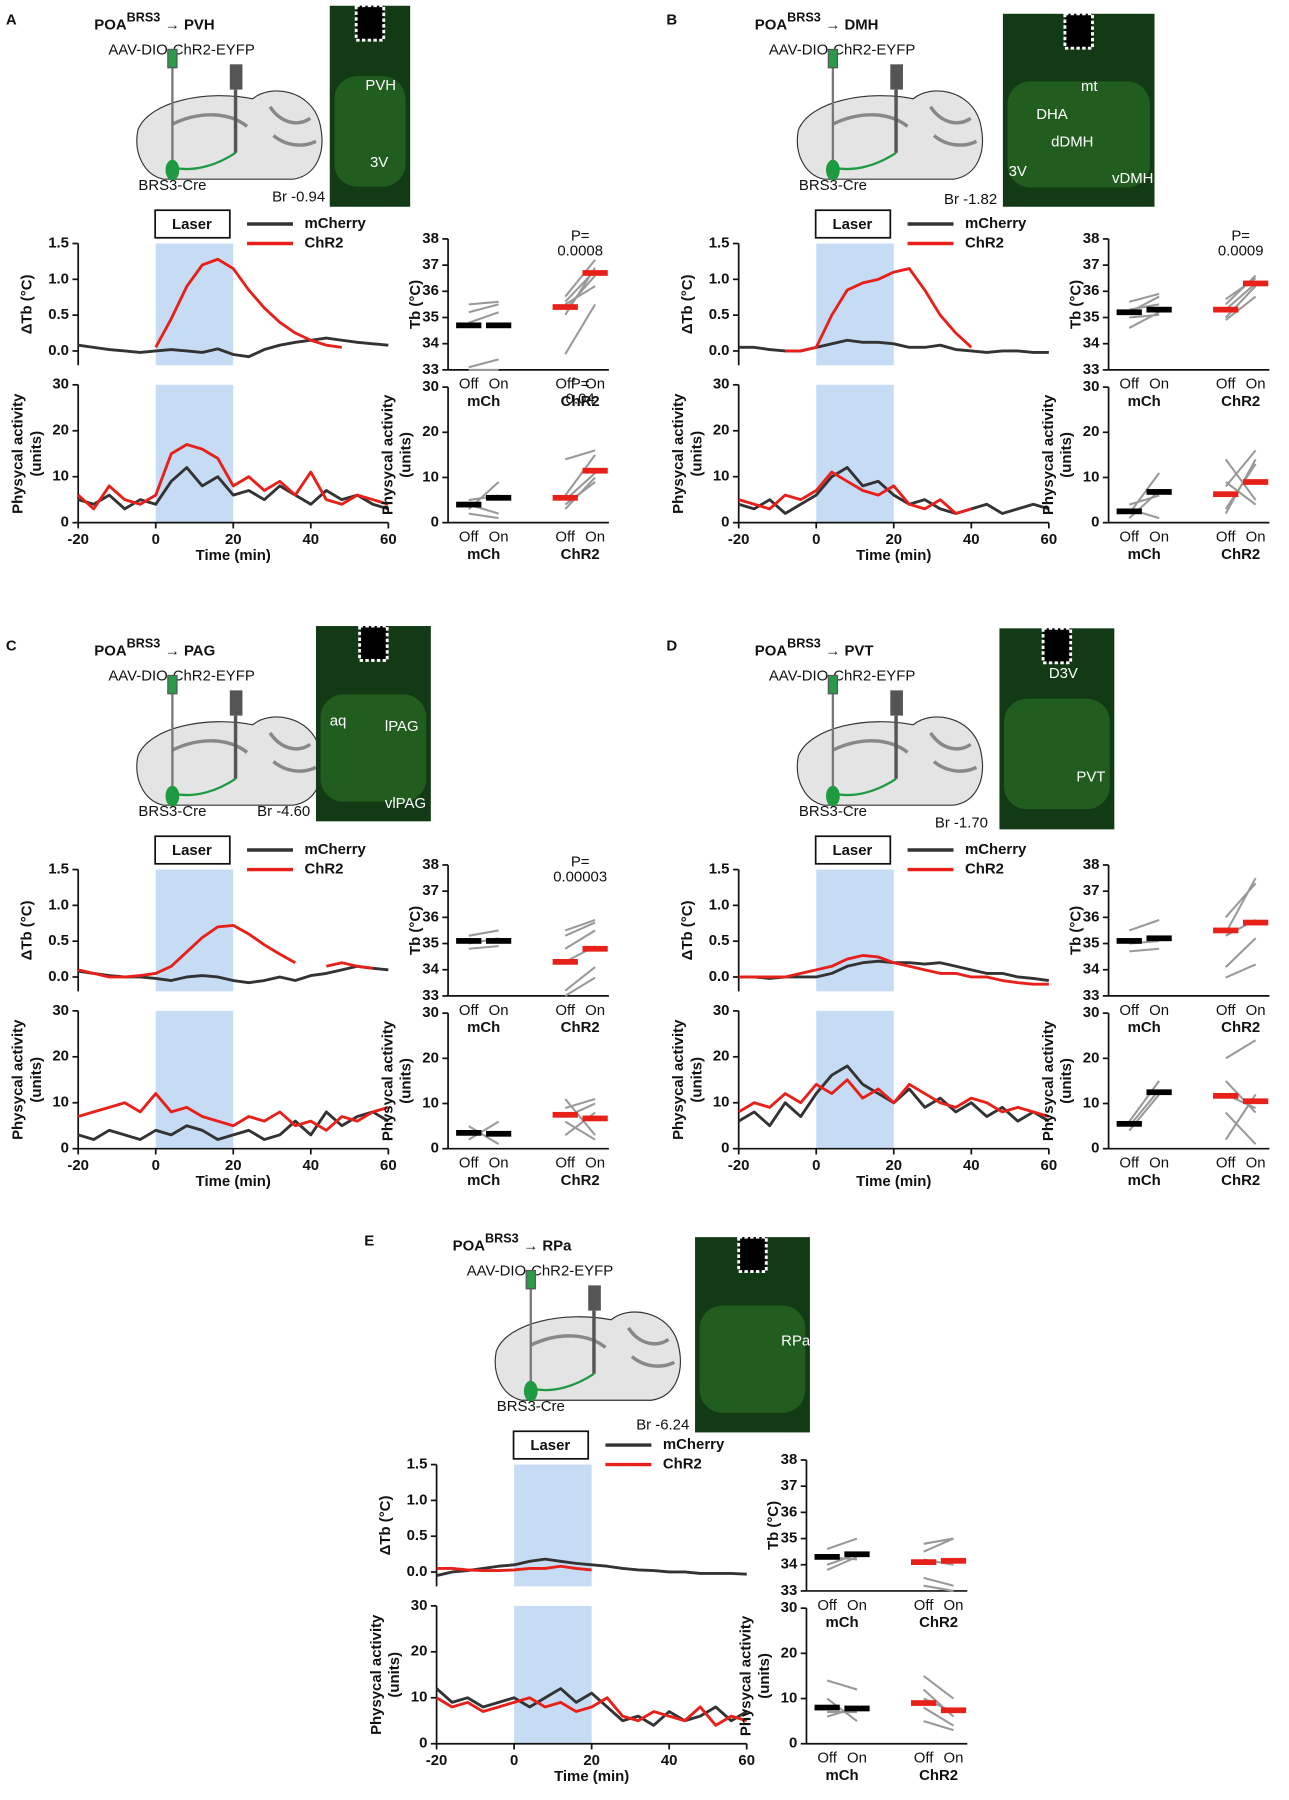 The image size is (1289, 1800). Describe the element at coordinates (540, 1271) in the screenshot. I see `virus-label: AAV-DIO-ChR2-EYFP` at that location.